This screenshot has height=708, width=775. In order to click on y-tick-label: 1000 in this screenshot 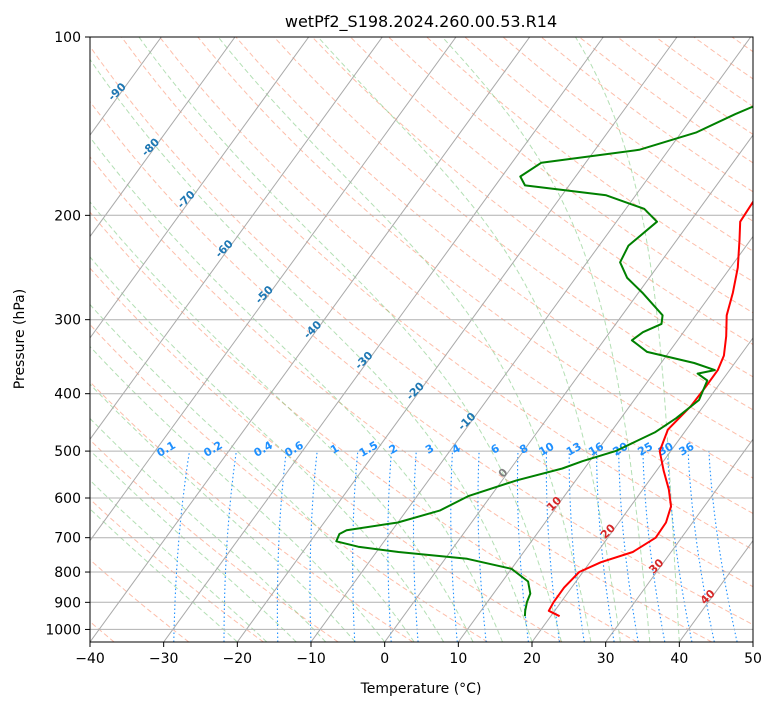, I will do `click(63, 630)`.